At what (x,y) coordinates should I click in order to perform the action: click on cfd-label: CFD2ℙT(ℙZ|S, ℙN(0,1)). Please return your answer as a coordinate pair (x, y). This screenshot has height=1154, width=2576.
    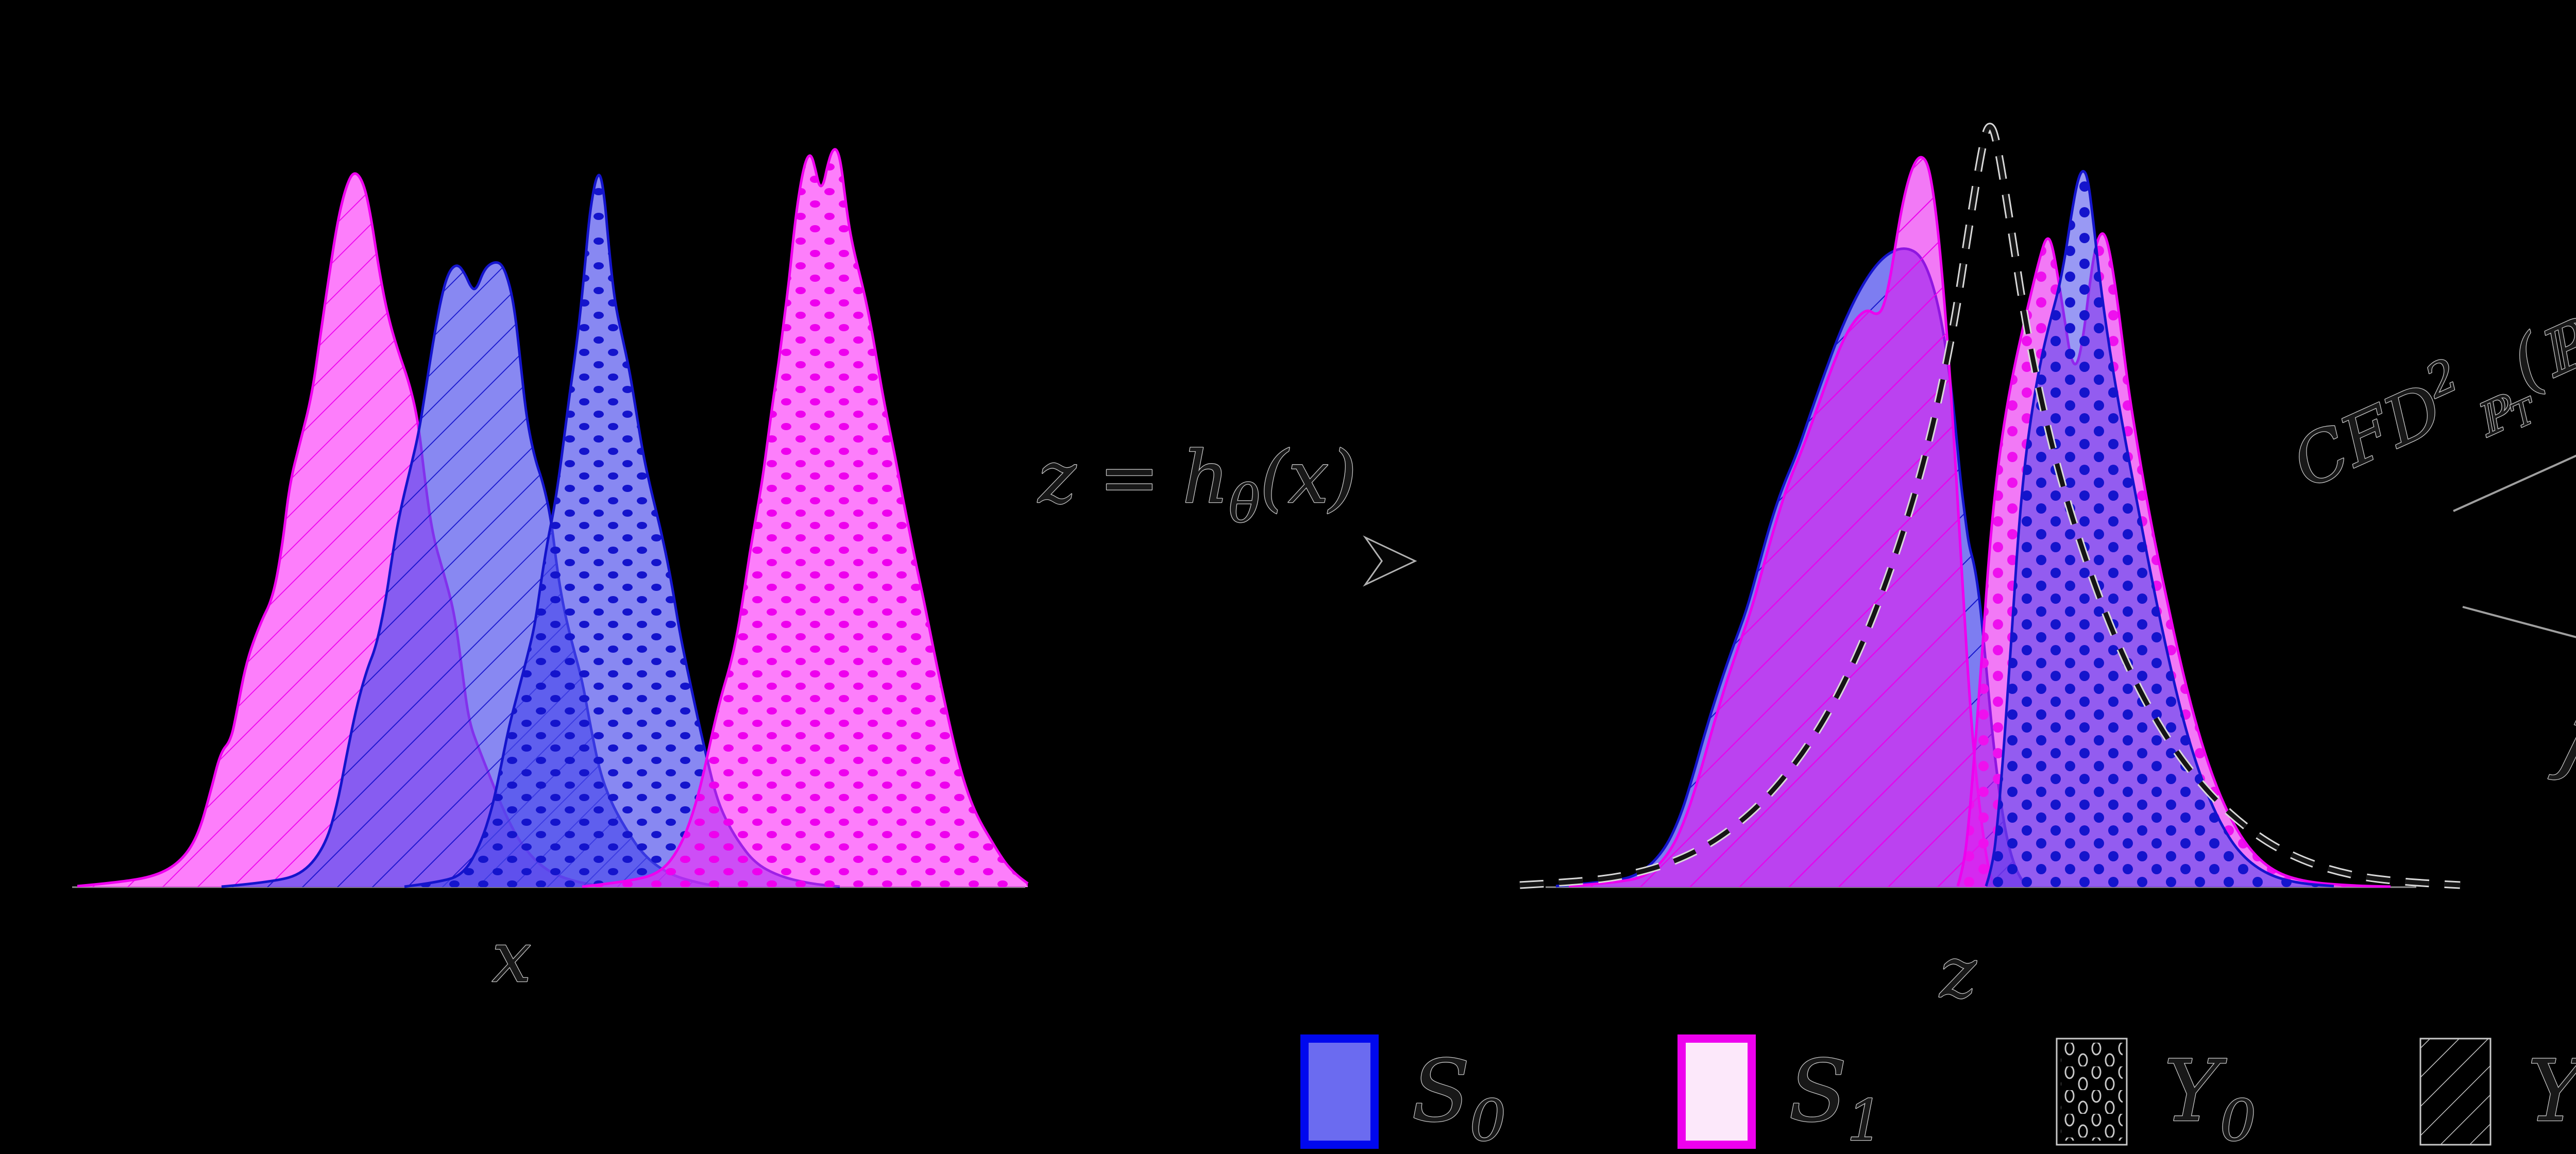
    Looking at the image, I should click on (2427, 345).